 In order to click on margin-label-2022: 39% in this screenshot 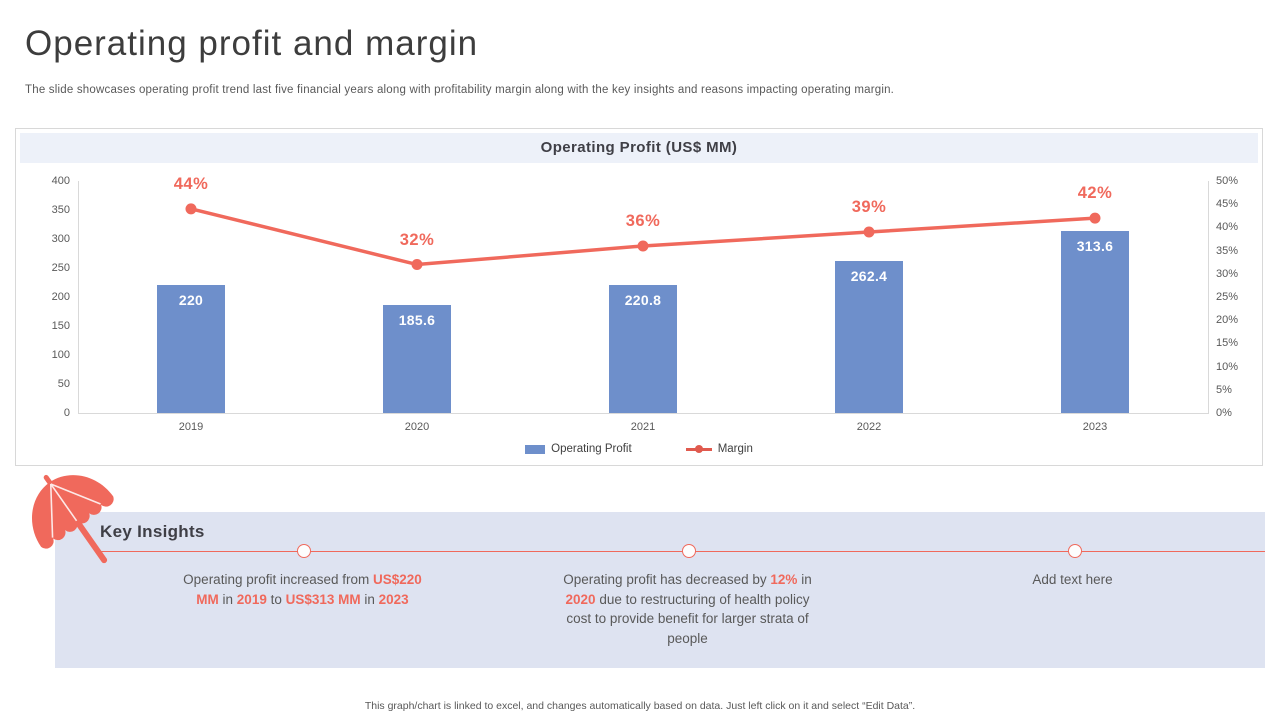, I will do `click(869, 207)`.